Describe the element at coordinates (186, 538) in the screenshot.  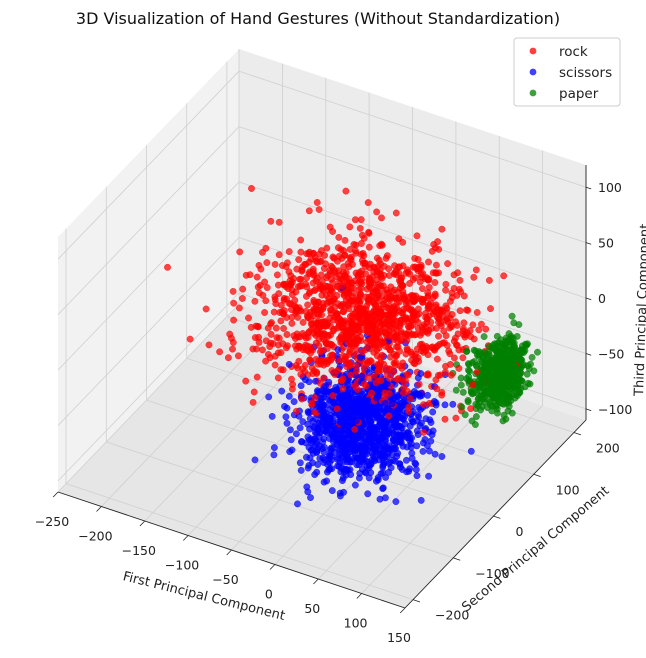
I see `x-tick-label-mark` at that location.